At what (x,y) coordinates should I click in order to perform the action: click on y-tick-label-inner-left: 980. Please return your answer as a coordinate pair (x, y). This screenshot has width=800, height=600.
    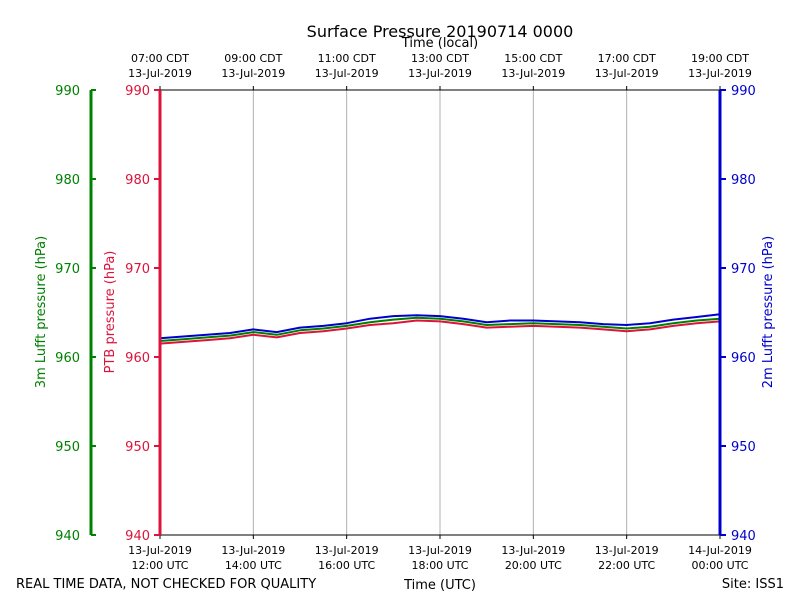
    Looking at the image, I should click on (137, 180).